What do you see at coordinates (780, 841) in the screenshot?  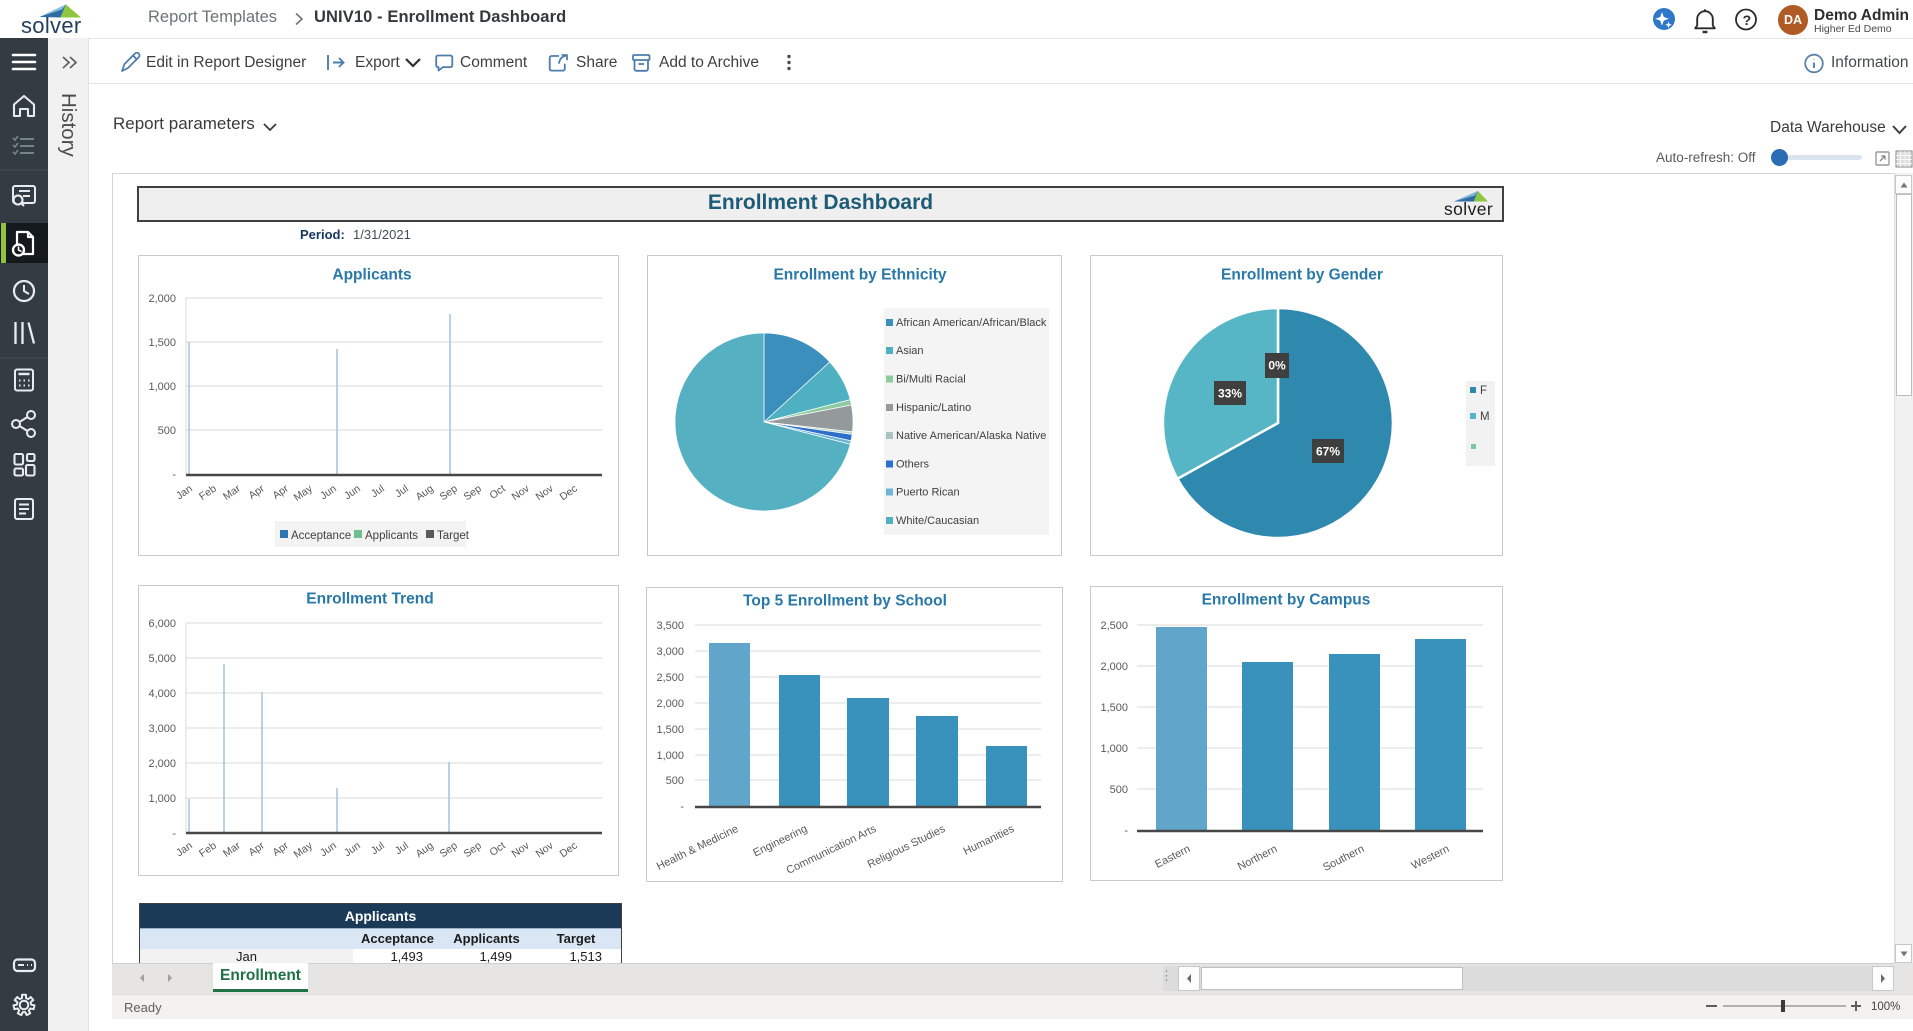 I see `svg-text: Engineering` at bounding box center [780, 841].